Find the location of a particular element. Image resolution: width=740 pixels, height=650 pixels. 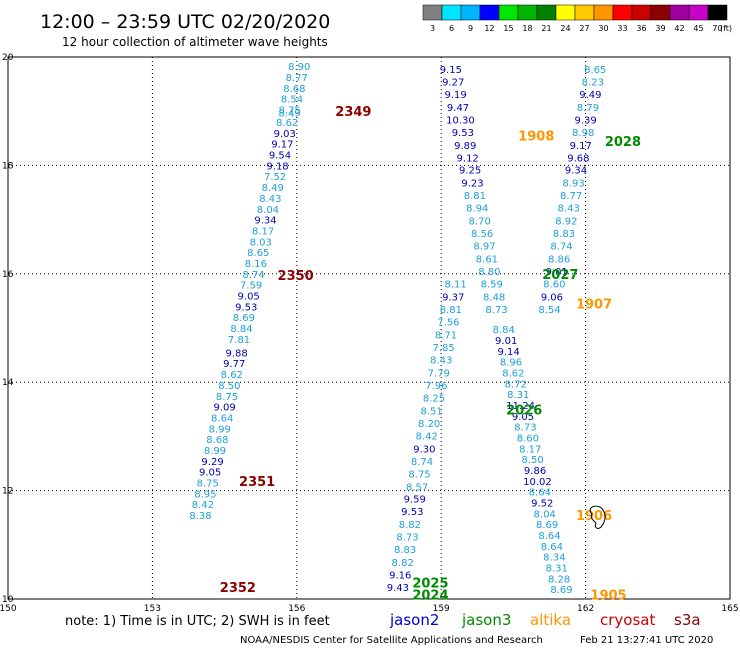

data-point-label: 9.18 is located at coordinates (277, 166).